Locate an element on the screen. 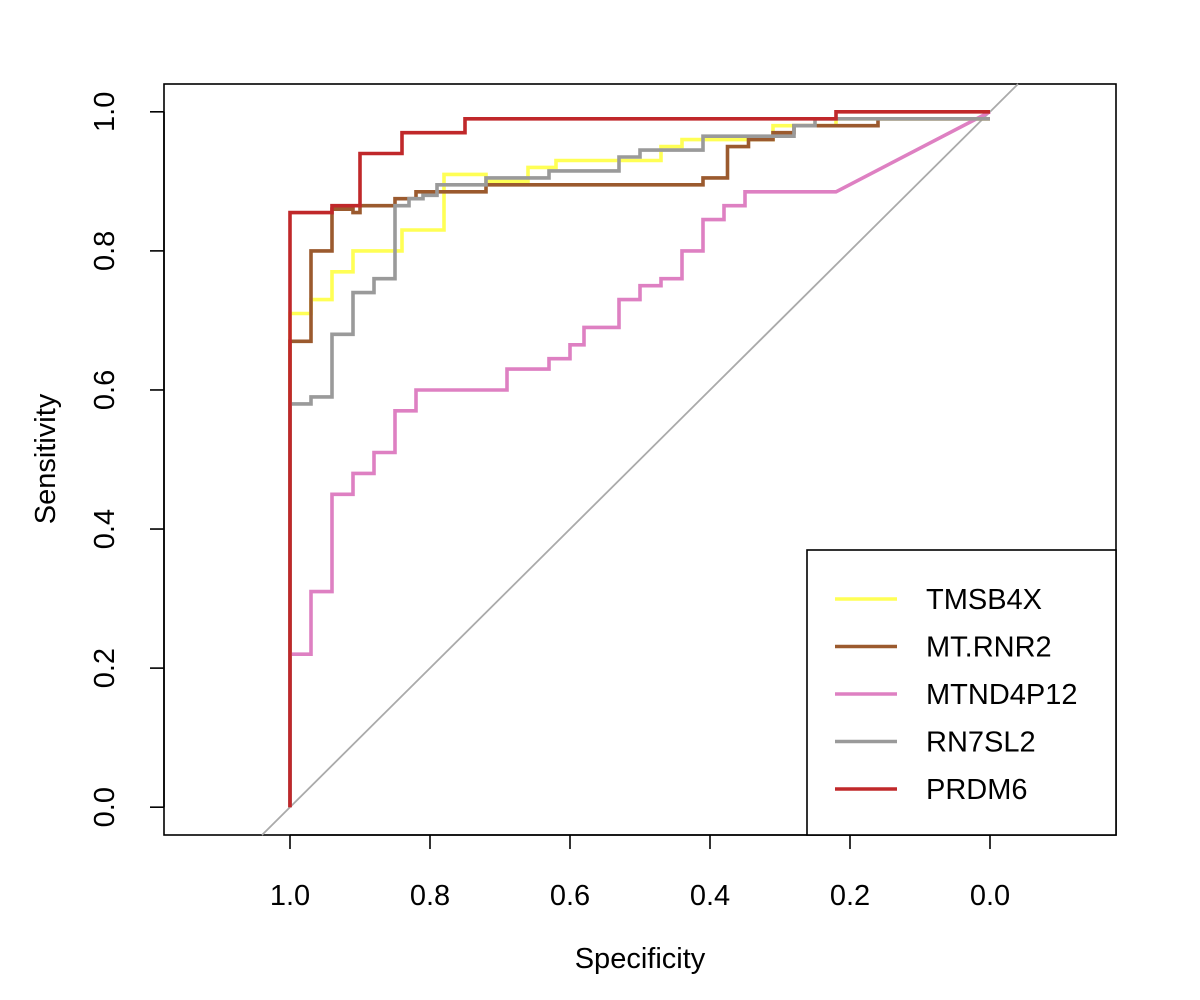 The image size is (1200, 1000). legend-label: RN7SL2 is located at coordinates (981, 743).